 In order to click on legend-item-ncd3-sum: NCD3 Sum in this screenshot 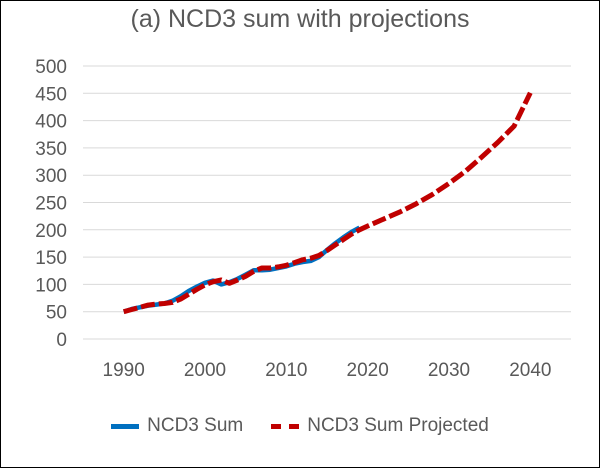, I will do `click(177, 426)`.